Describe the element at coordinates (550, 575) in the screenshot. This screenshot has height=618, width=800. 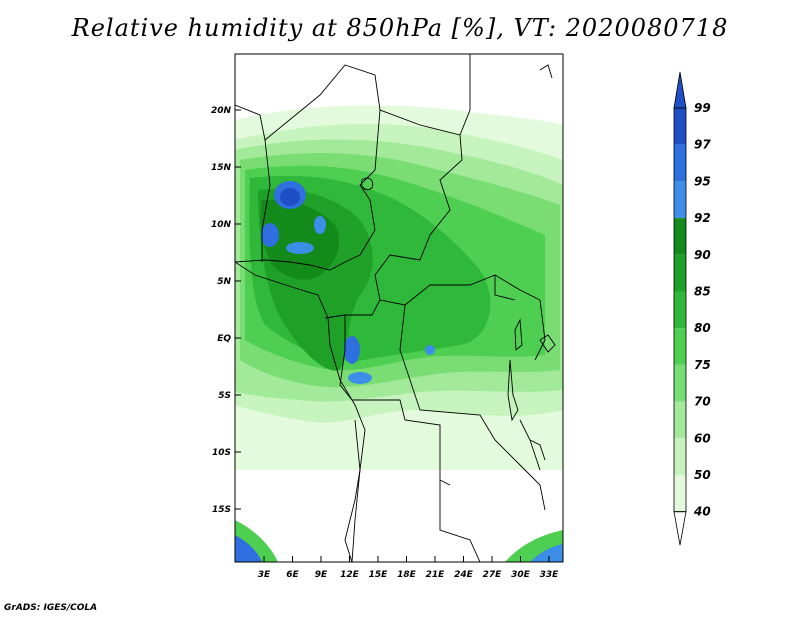
I see `lon-tick-label: 33E` at that location.